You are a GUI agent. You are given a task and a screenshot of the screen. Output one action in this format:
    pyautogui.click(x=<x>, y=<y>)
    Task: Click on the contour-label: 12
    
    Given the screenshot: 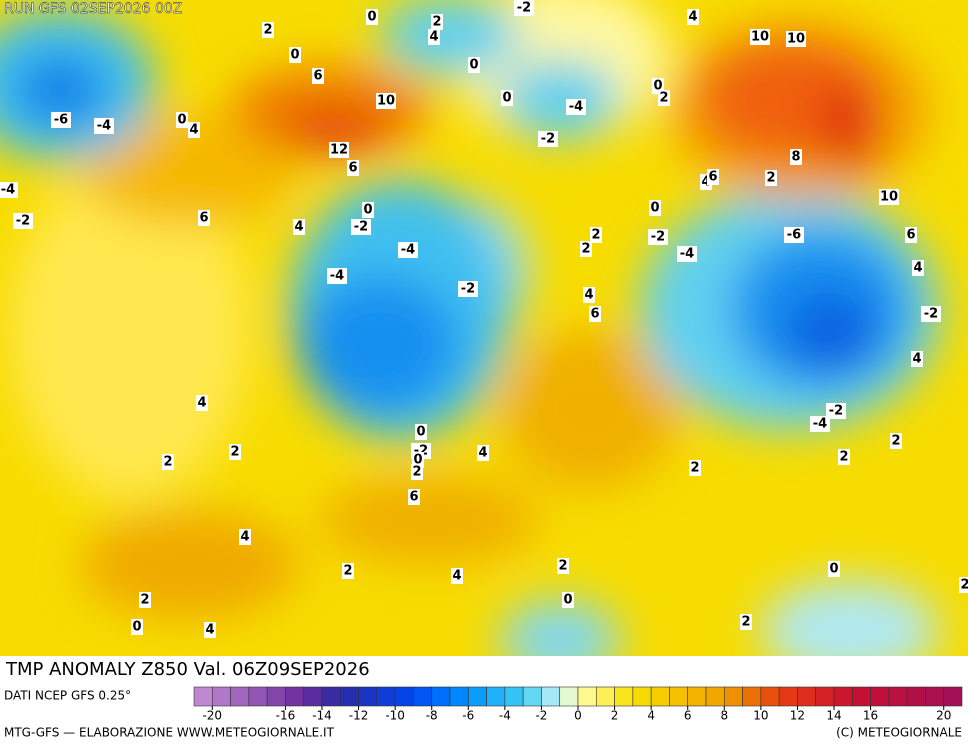 What is the action you would take?
    pyautogui.click(x=339, y=150)
    